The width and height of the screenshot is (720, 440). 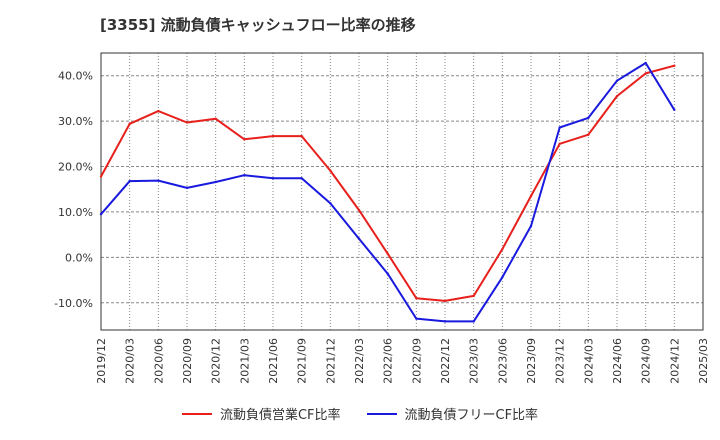 I want to click on legend-item-operating-cf: 流動負債営業CF比率, so click(x=261, y=413).